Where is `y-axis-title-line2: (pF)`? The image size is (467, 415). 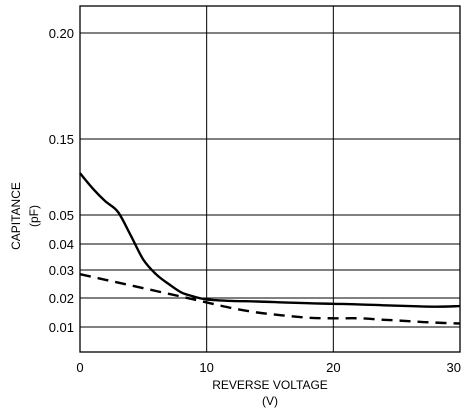 y-axis-title-line2: (pF) is located at coordinates (34, 216).